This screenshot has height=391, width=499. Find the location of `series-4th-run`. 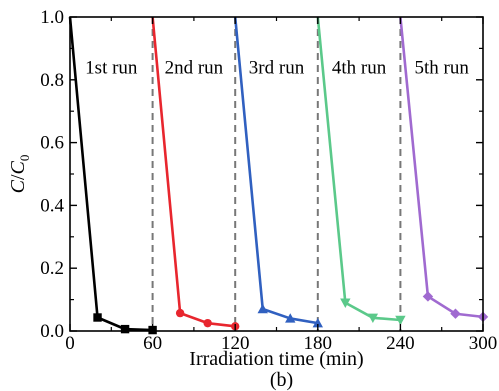

series-4th-run is located at coordinates (361, 171).